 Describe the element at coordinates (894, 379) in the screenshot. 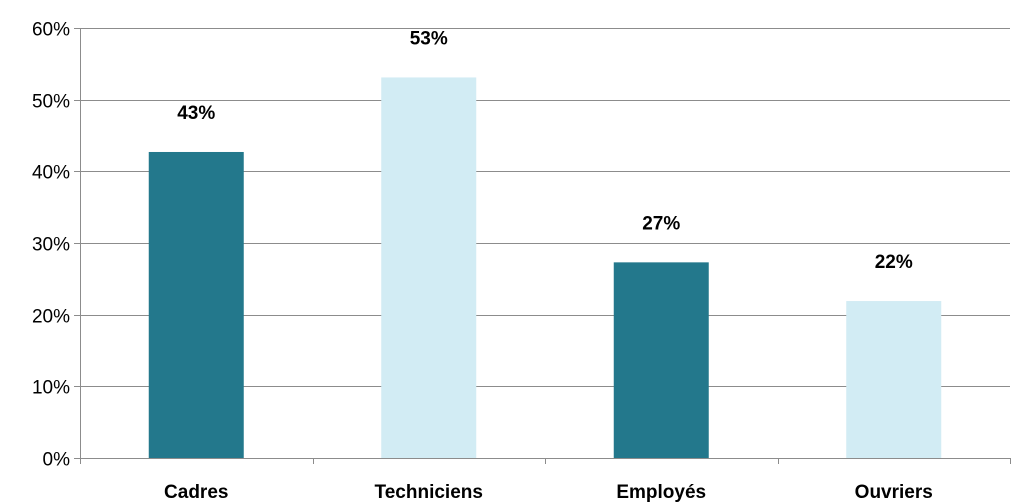

I see `bar-ouvriers` at that location.